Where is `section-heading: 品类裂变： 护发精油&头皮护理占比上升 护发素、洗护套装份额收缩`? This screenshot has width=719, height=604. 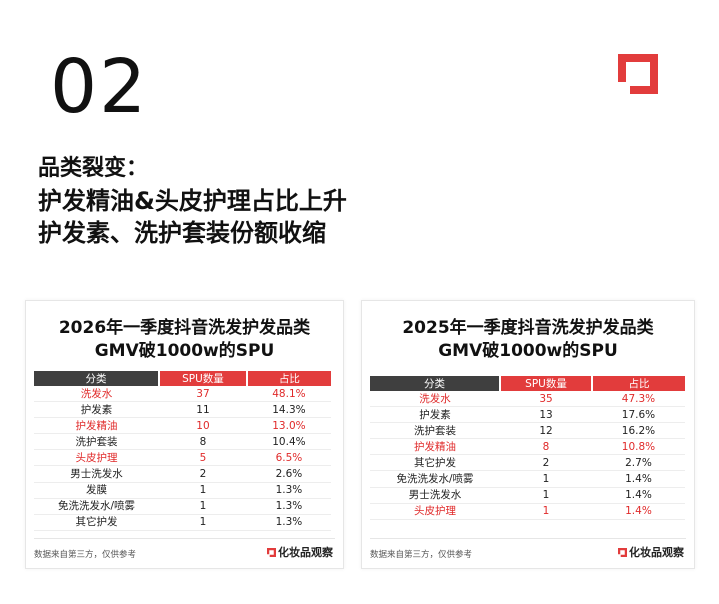
section-heading: 品类裂变： 护发精油&头皮护理占比上升 护发素、洗护套装份额收缩 is located at coordinates (192, 201).